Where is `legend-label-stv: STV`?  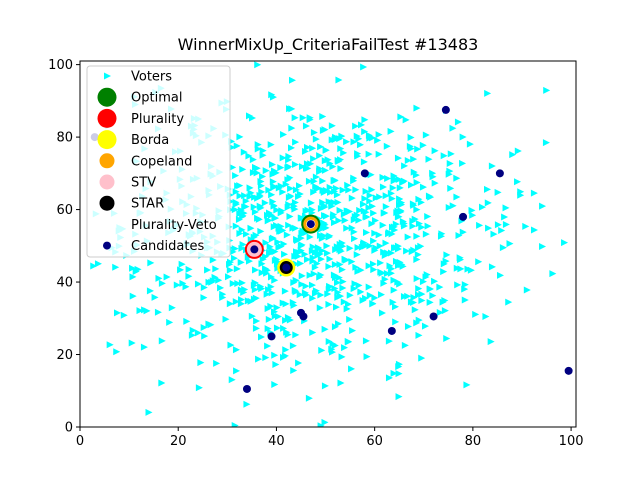 legend-label-stv: STV is located at coordinates (143, 183).